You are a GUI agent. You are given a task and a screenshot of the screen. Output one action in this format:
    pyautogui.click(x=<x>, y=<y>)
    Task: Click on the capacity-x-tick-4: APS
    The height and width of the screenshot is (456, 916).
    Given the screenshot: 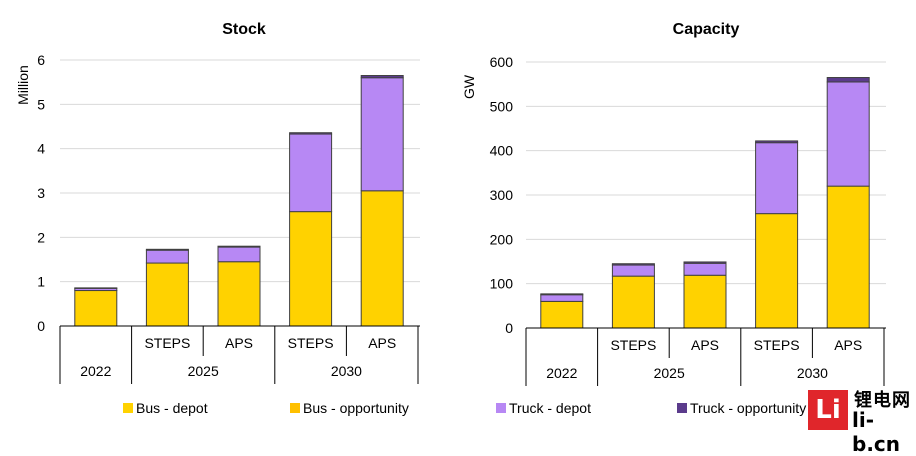 What is the action you would take?
    pyautogui.click(x=848, y=345)
    